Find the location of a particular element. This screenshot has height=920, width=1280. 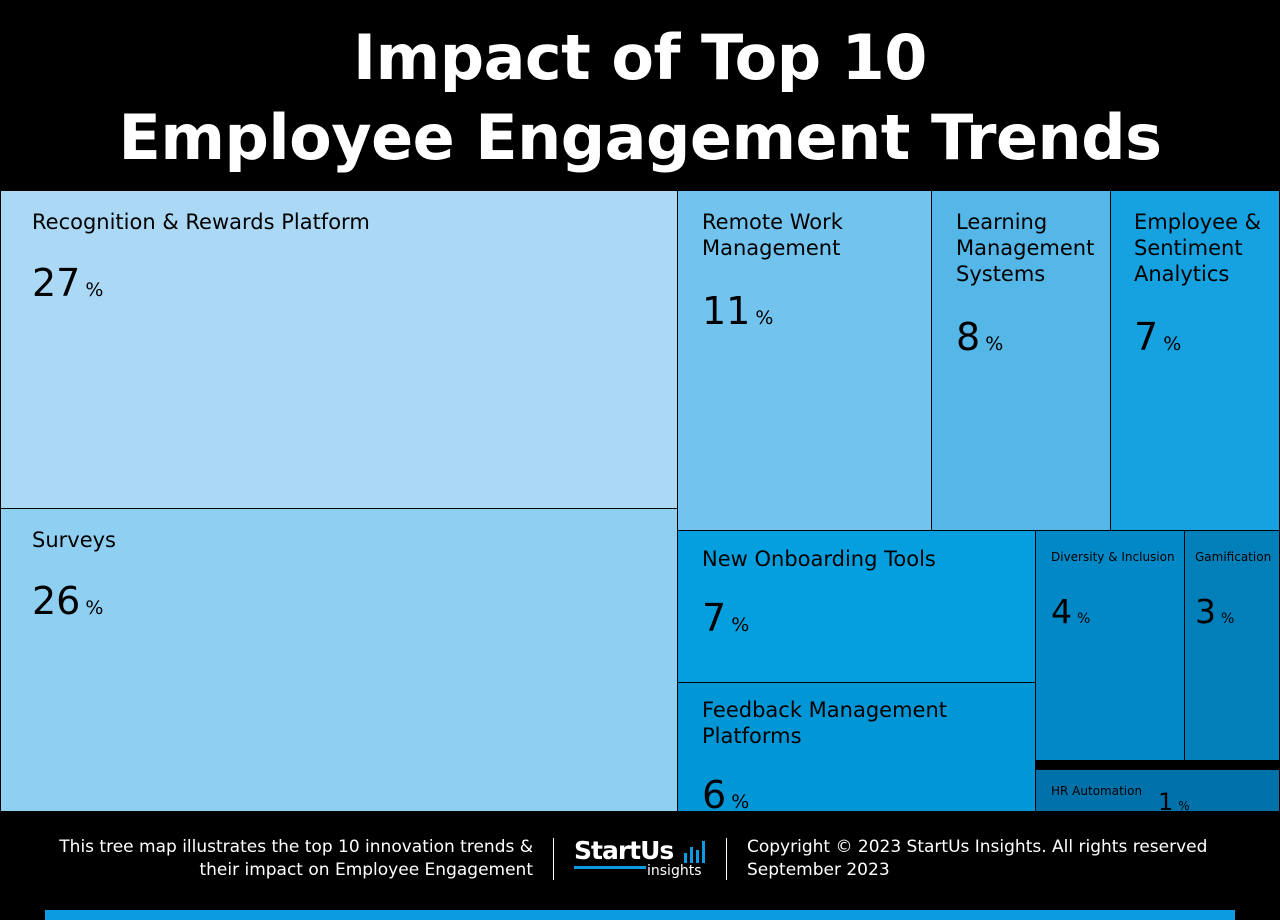

footer-date: September 2023 is located at coordinates (818, 870).